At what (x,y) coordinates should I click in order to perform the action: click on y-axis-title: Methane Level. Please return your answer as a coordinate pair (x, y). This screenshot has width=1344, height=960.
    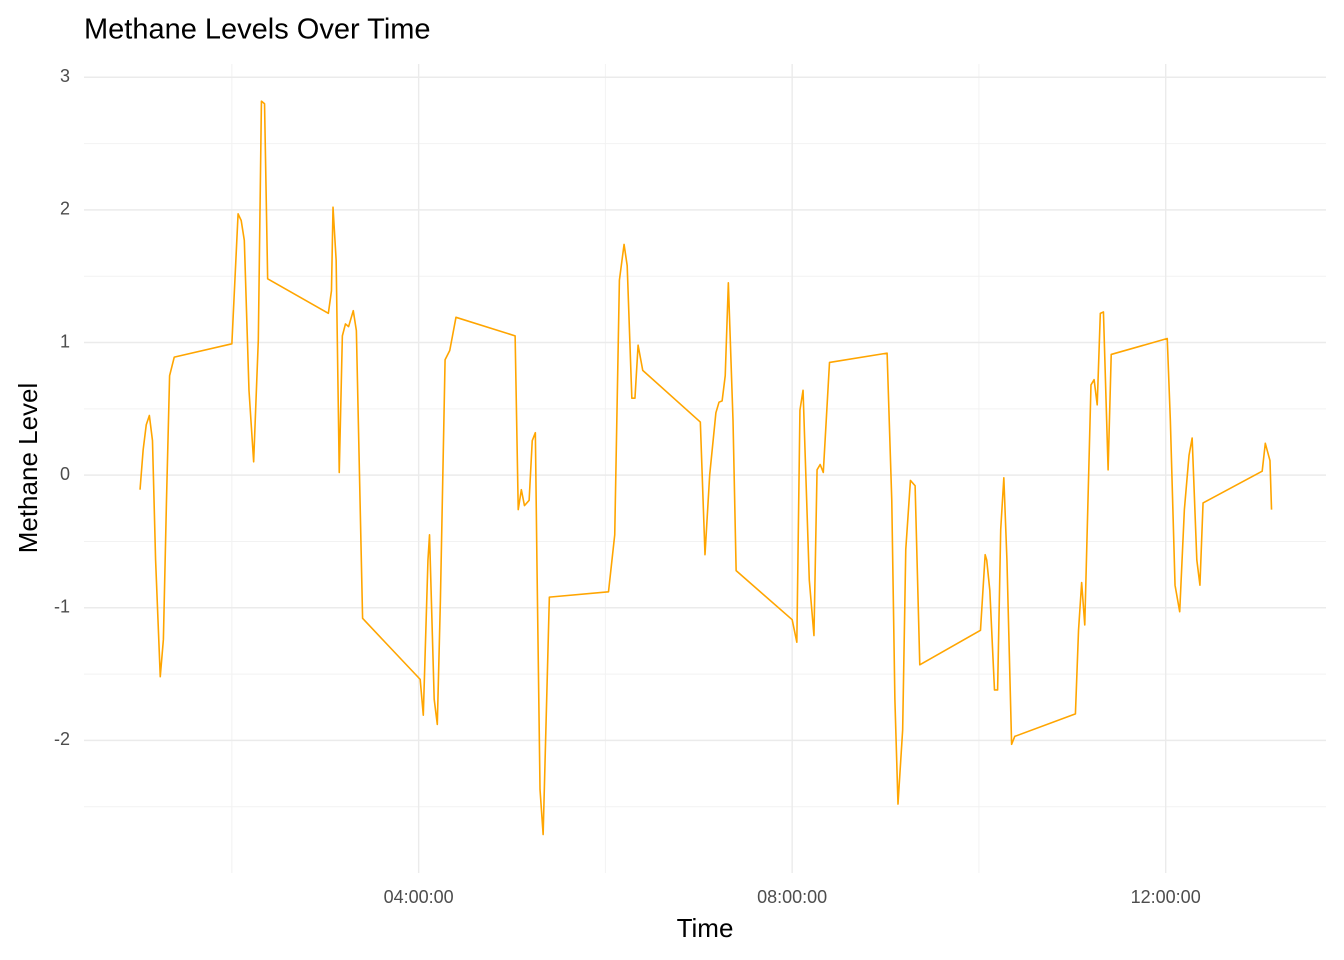
    Looking at the image, I should click on (28, 468).